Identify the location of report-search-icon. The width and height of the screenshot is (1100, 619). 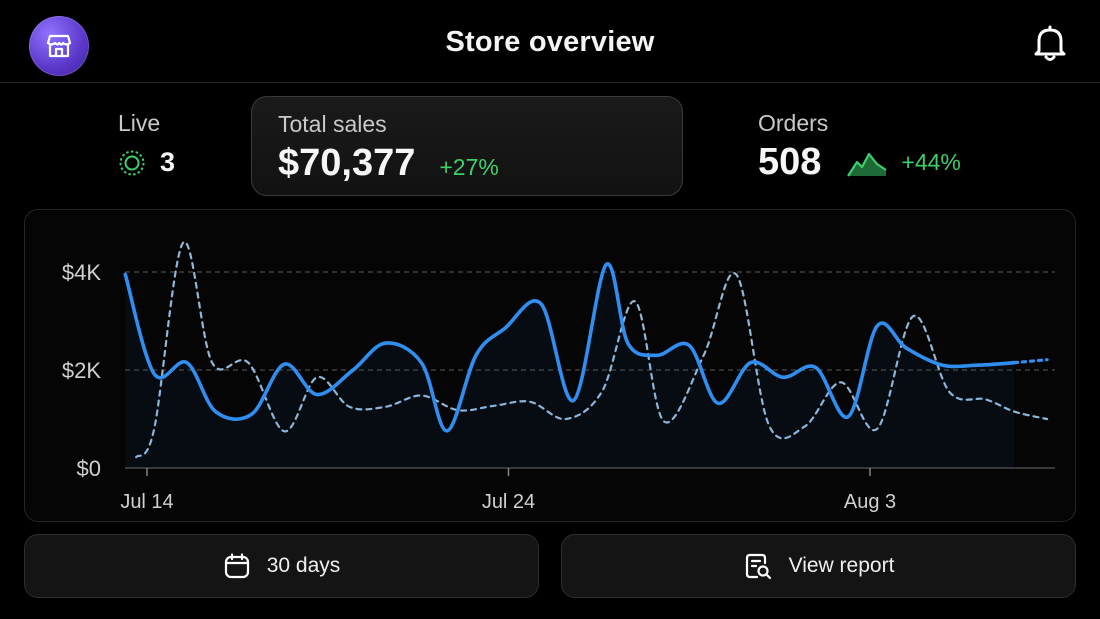
(758, 566).